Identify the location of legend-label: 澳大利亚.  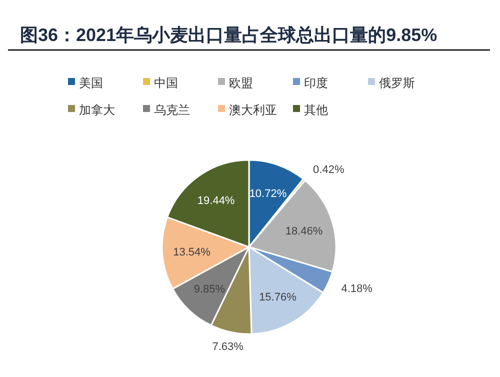
(253, 110).